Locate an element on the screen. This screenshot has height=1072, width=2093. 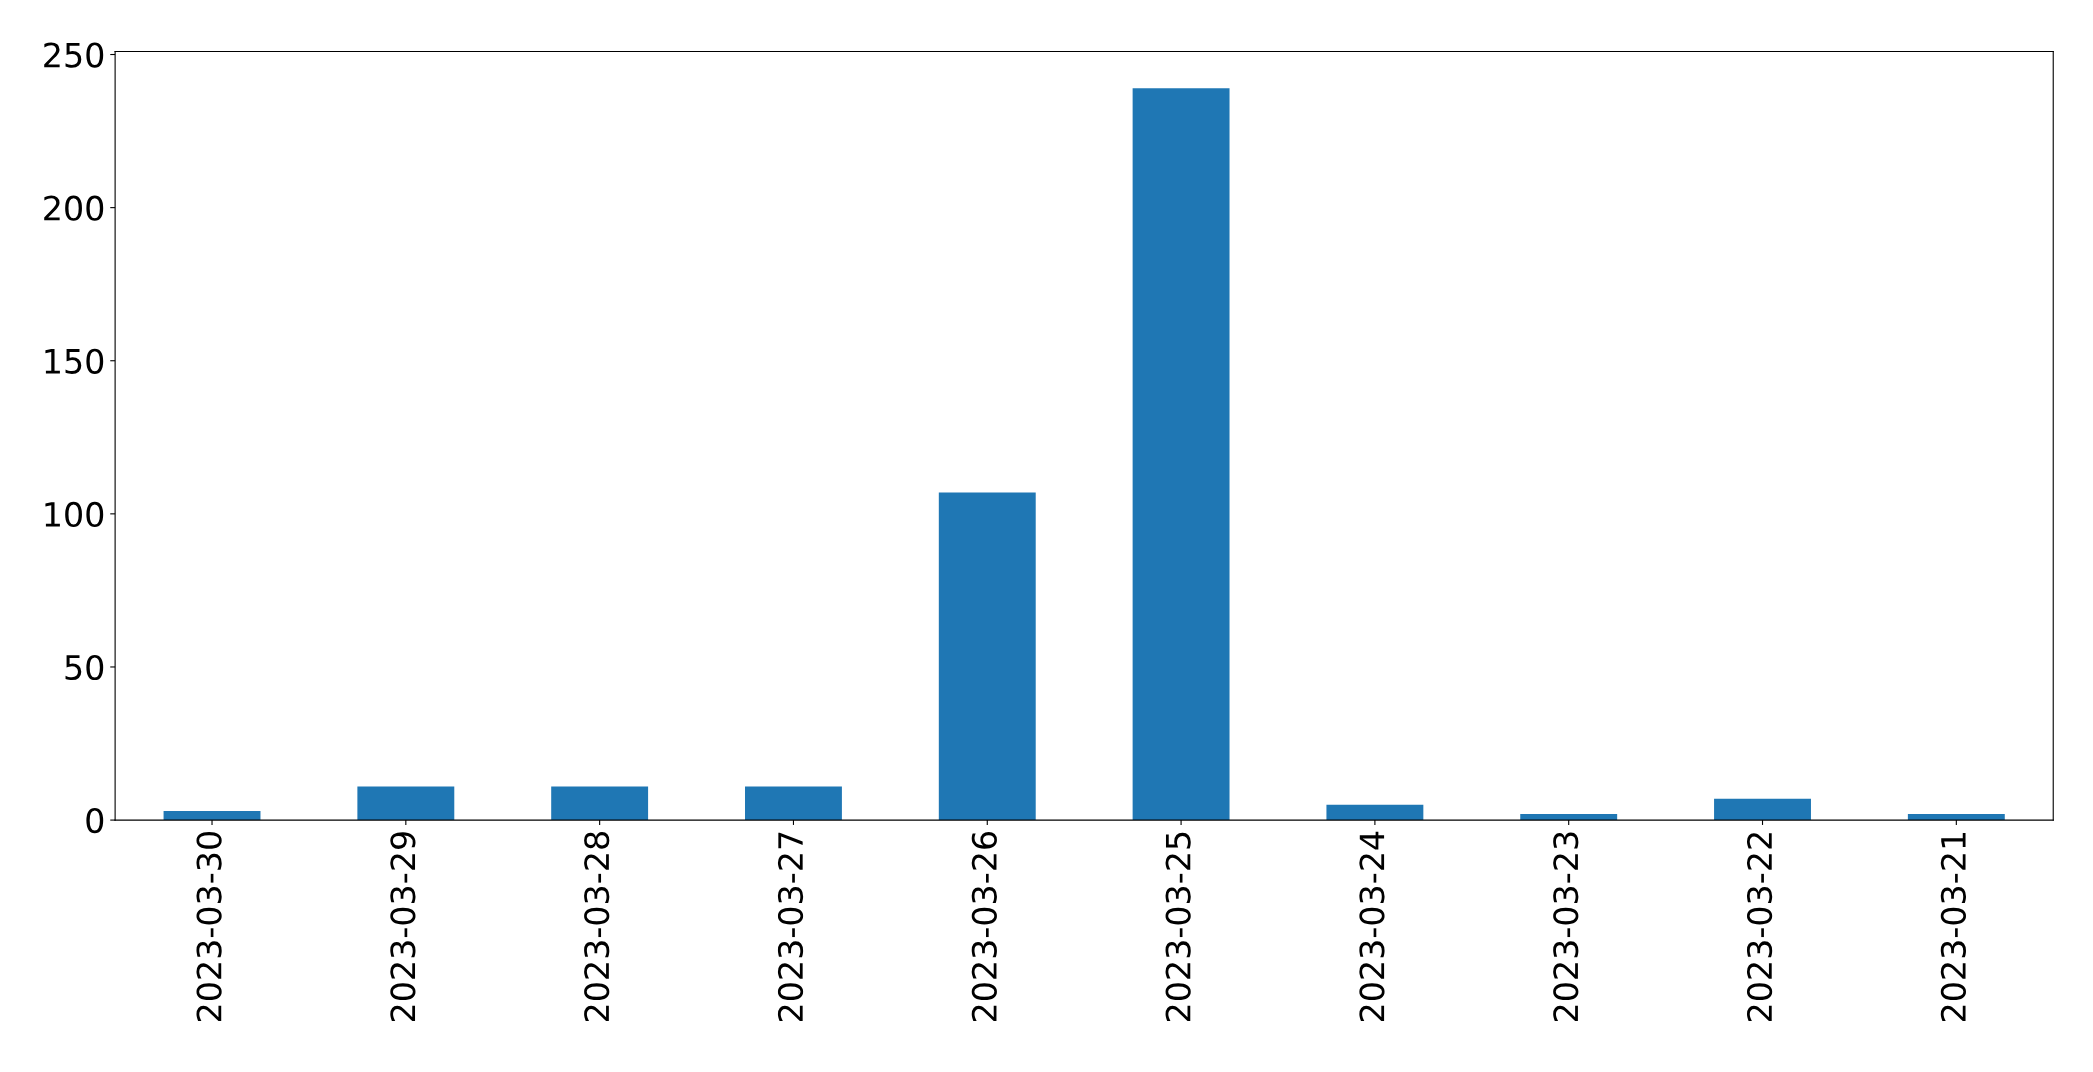
x-tick-label: 2023-03-30 is located at coordinates (209, 927).